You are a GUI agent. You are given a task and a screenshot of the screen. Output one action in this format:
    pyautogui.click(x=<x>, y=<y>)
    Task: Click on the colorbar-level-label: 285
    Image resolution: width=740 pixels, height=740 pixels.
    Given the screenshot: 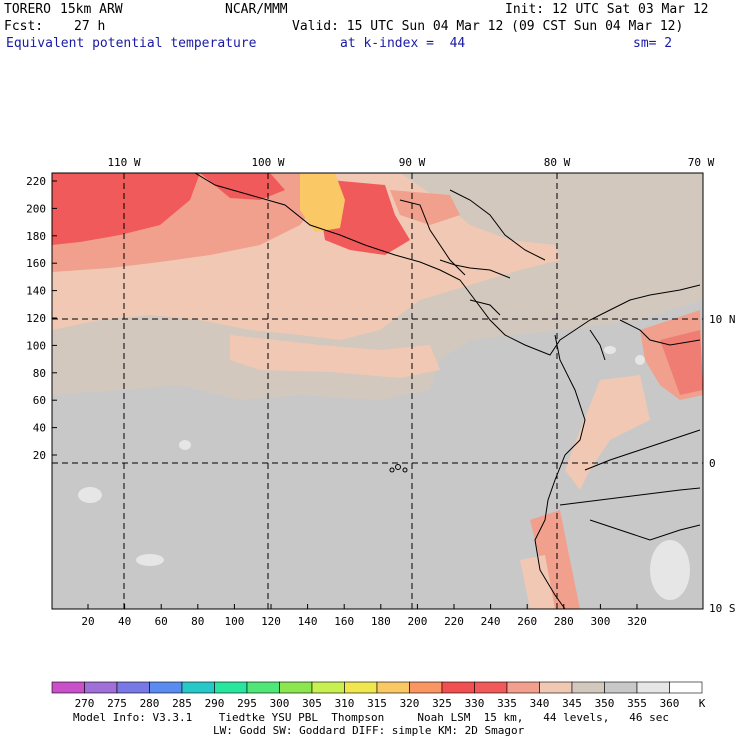 What is the action you would take?
    pyautogui.click(x=182, y=703)
    